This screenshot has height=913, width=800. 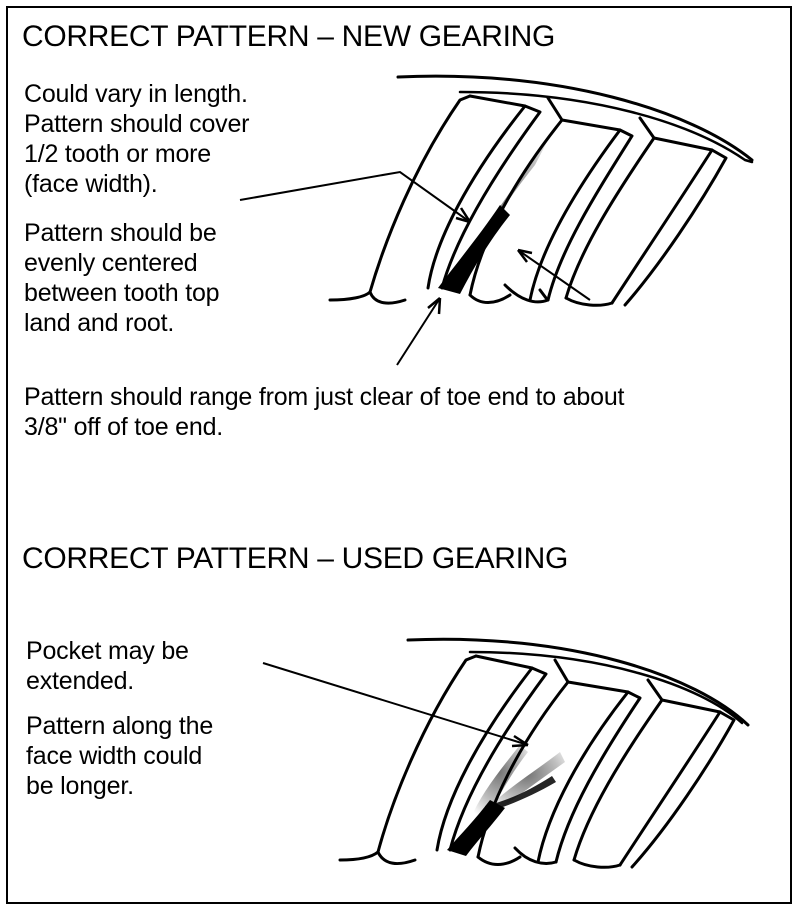 What do you see at coordinates (355, 196) in the screenshot?
I see `leader-length` at bounding box center [355, 196].